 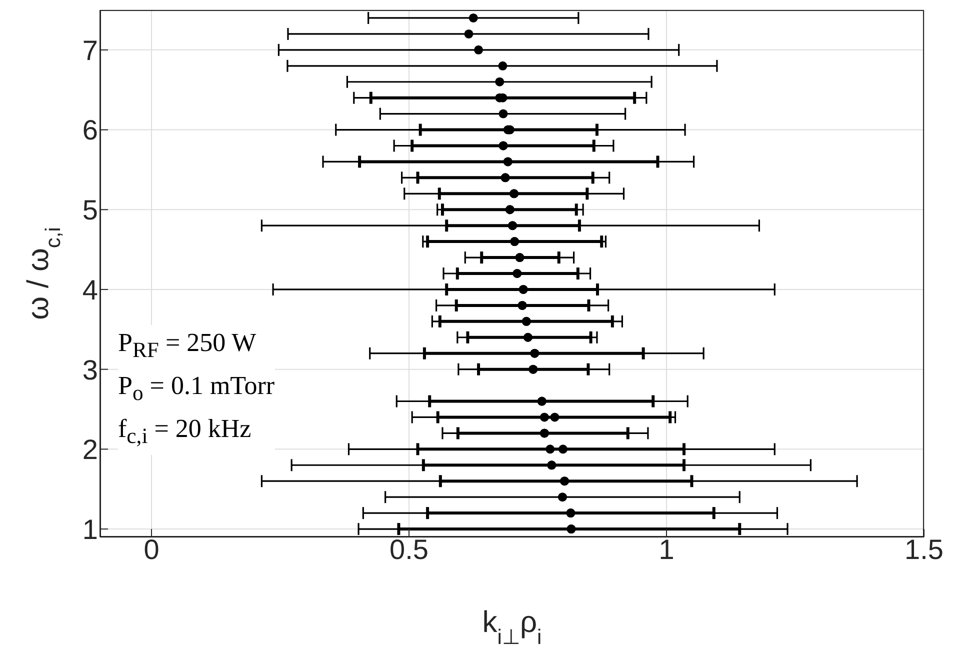 I want to click on x-tick-label: 0, so click(x=152, y=549).